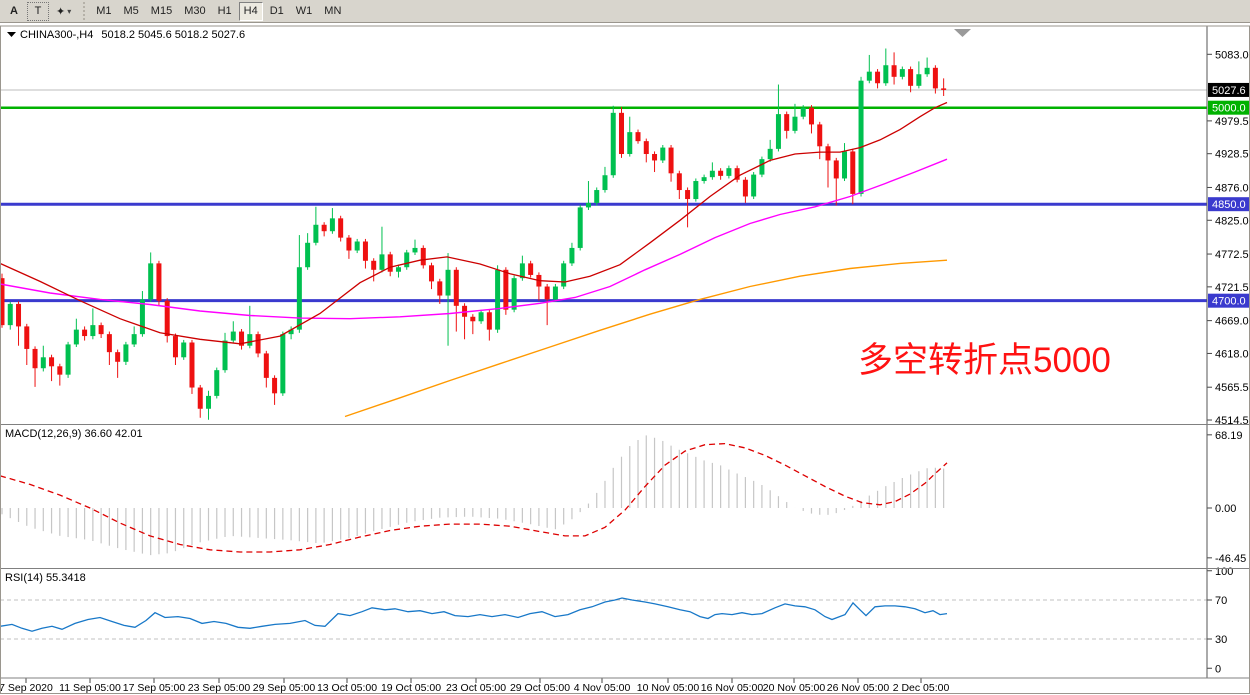  Describe the element at coordinates (1221, 601) in the screenshot. I see `rsi-tick-label: 70` at that location.